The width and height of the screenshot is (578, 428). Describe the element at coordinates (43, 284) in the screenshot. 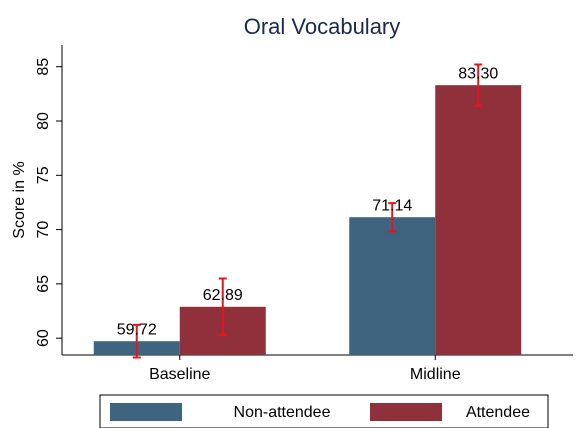

I see `y-tick-label: 65` at that location.